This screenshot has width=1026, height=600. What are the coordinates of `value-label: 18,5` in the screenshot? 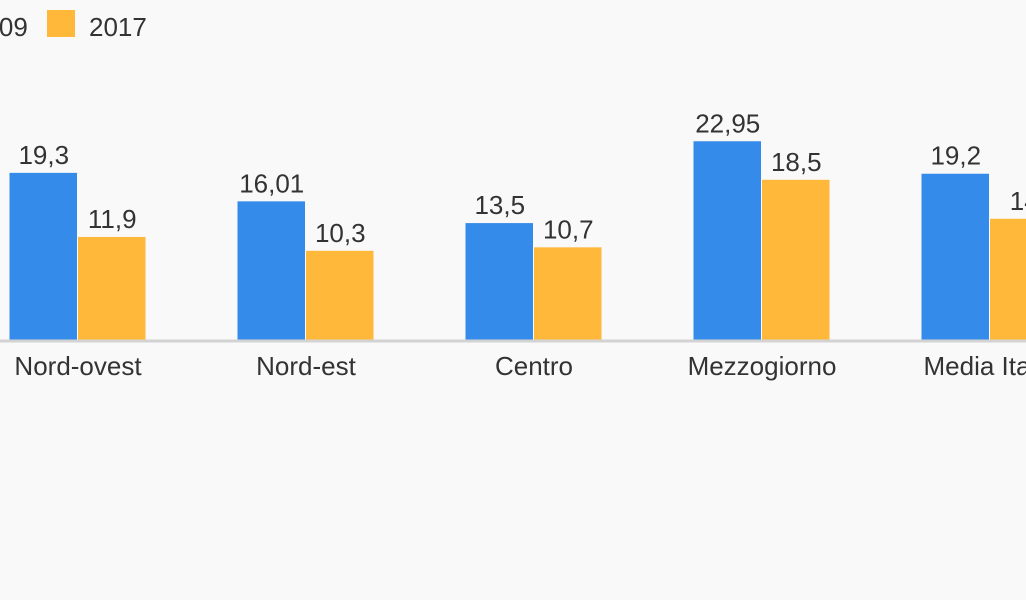 It's located at (796, 162).